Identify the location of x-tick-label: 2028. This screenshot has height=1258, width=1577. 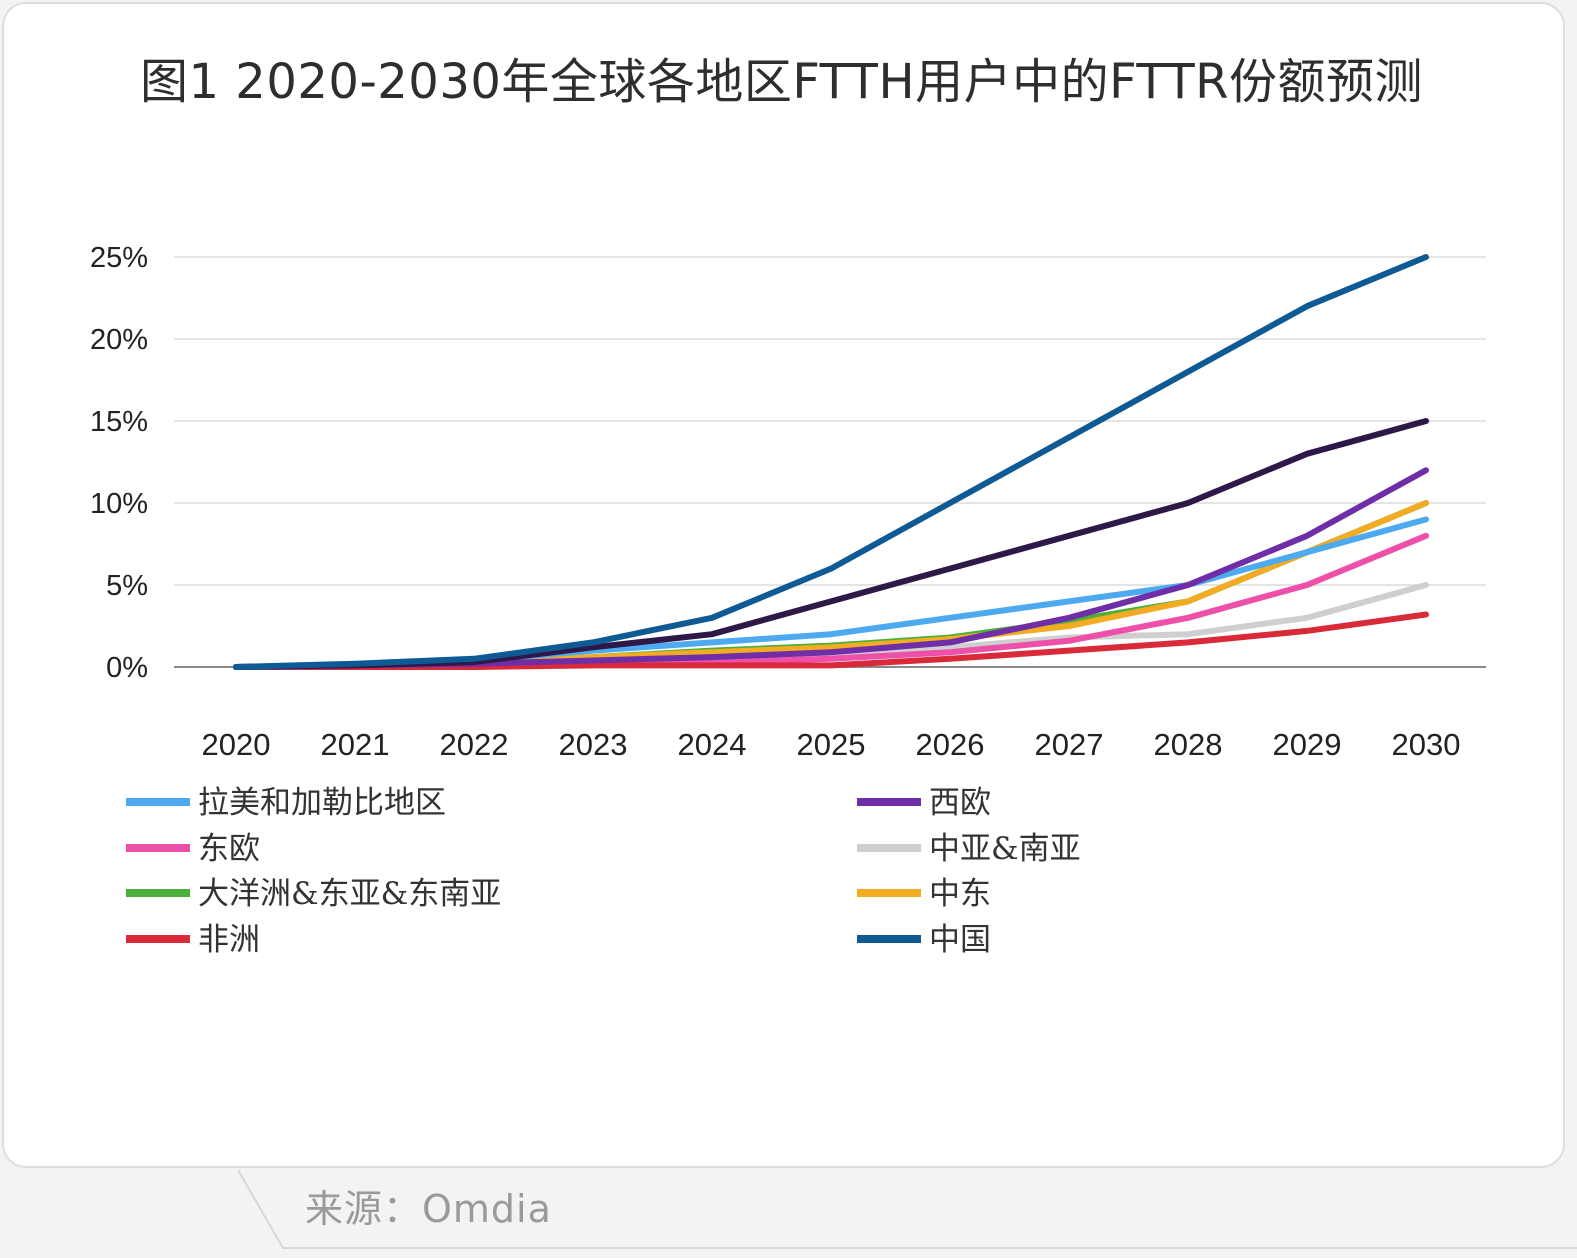
(1188, 744).